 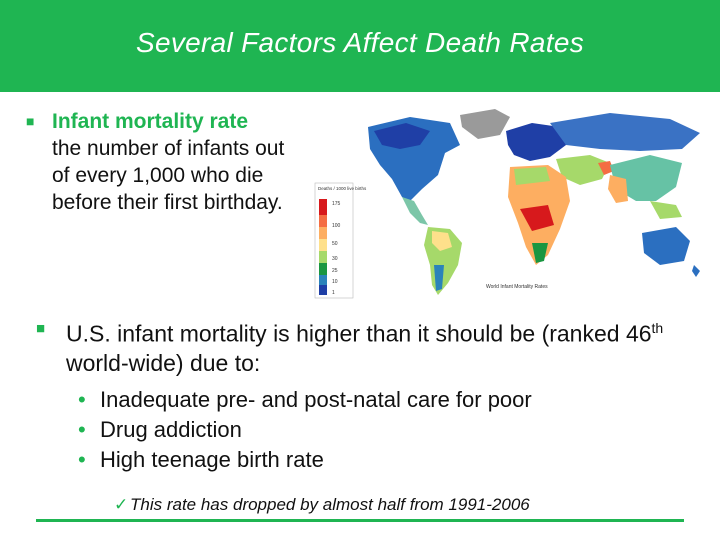 I want to click on australia-shape, so click(x=666, y=246).